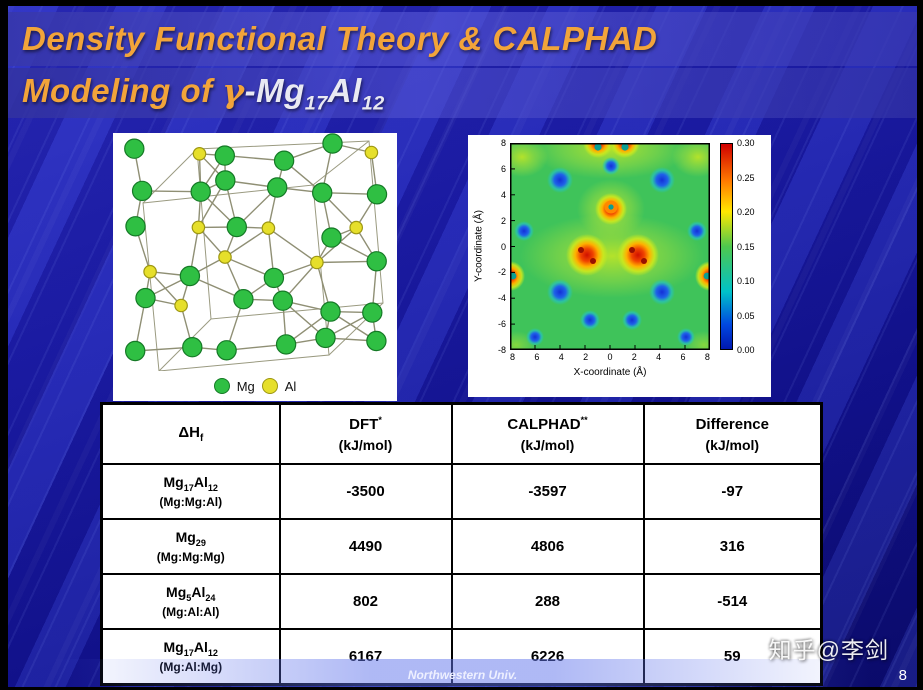 This screenshot has height=690, width=923. What do you see at coordinates (732, 433) in the screenshot?
I see `col-header-difference: Difference (kJ/mol)` at bounding box center [732, 433].